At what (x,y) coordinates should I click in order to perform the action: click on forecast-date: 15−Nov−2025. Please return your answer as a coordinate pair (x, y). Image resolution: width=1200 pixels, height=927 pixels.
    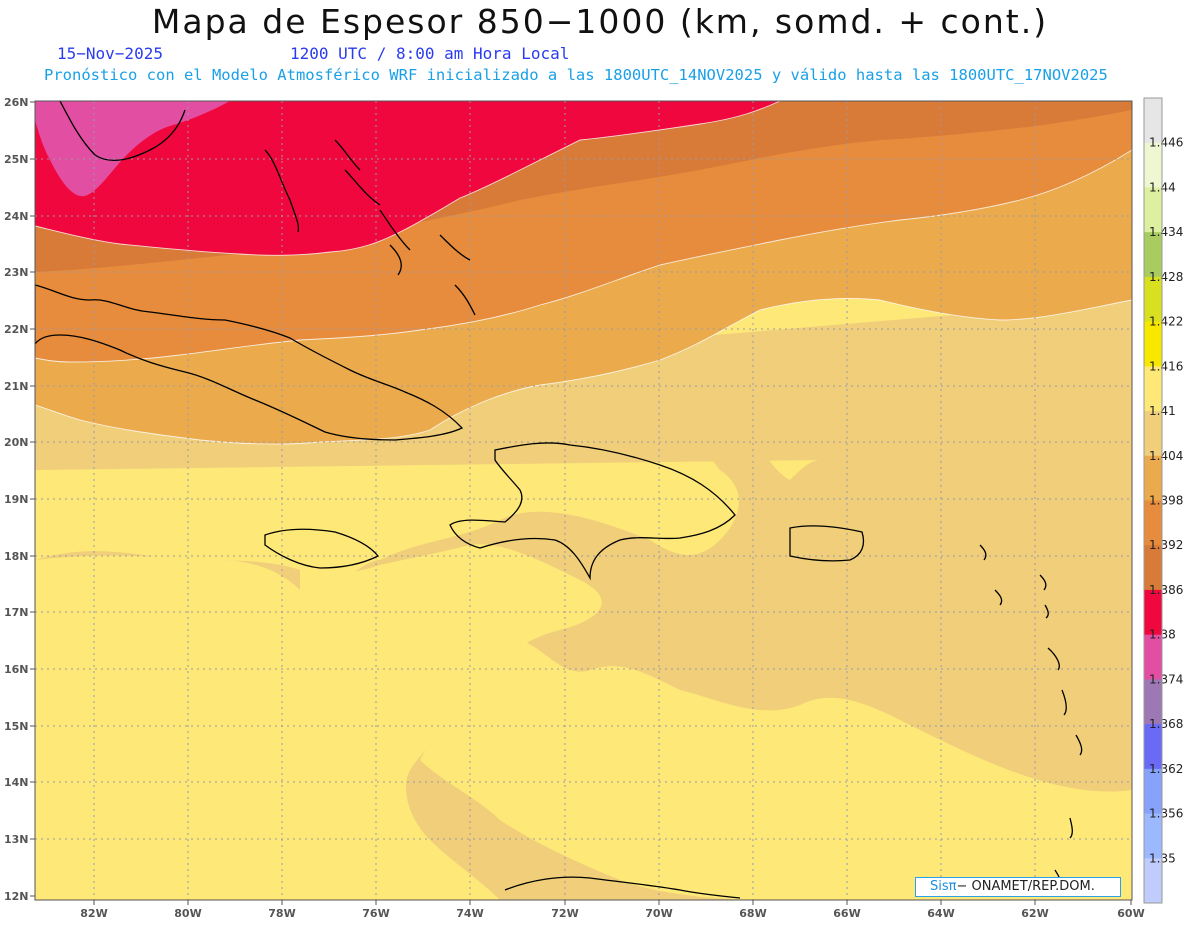
    Looking at the image, I should click on (110, 53).